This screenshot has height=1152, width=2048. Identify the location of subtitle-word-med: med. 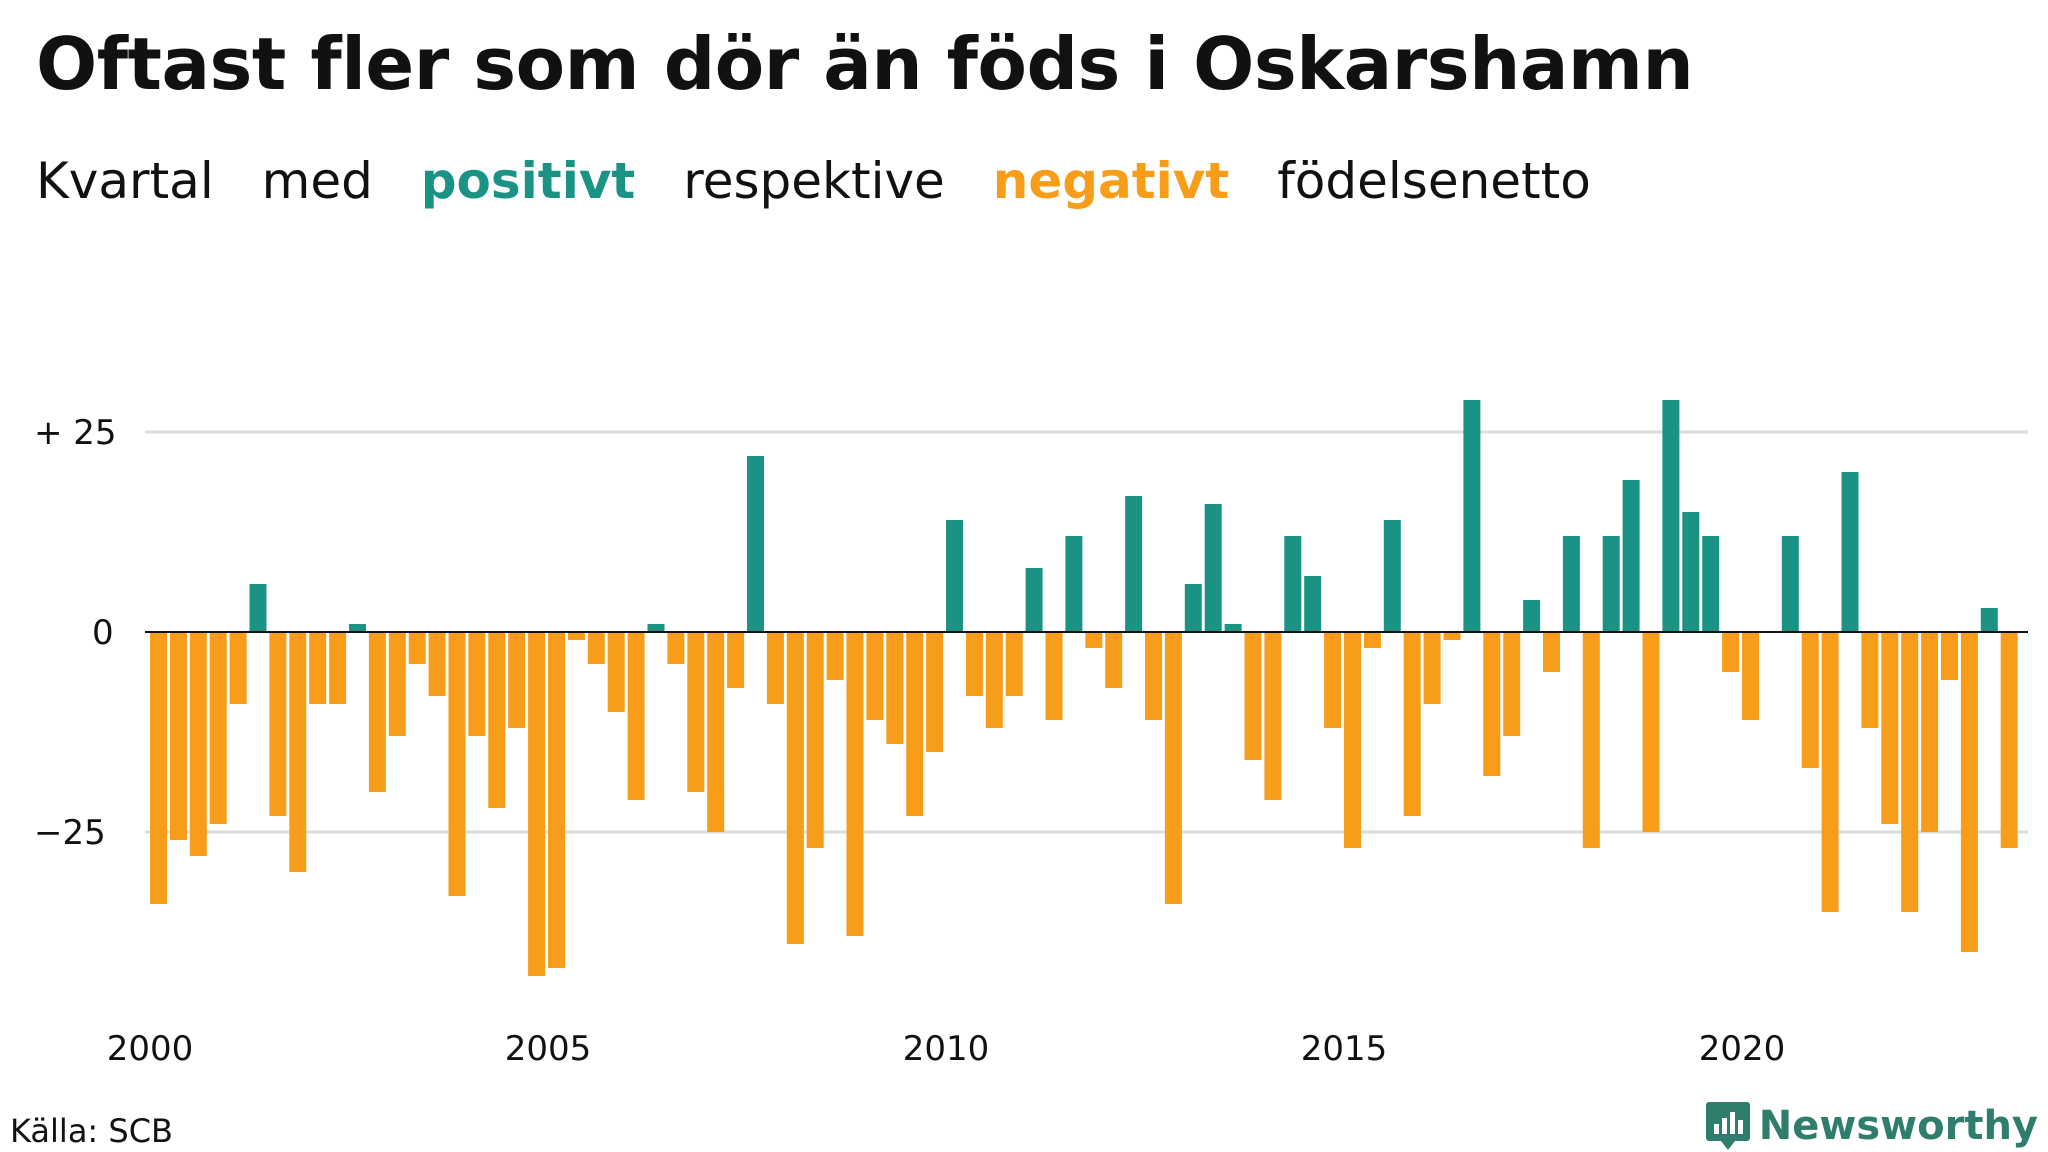
(317, 181).